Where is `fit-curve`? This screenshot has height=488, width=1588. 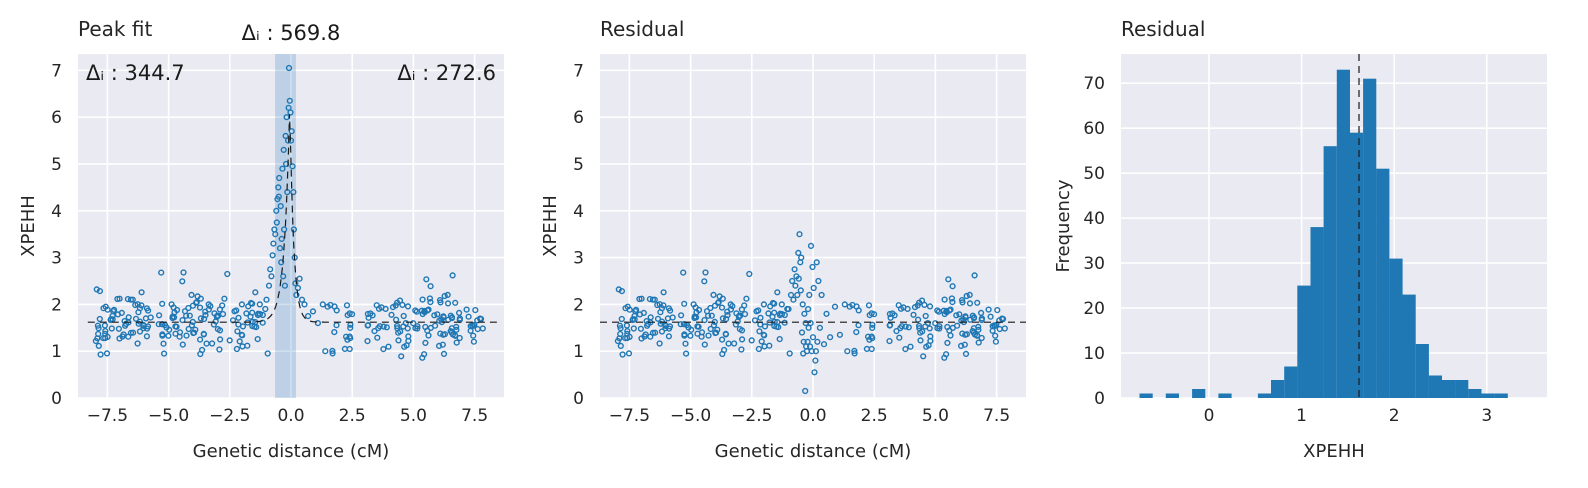 fit-curve is located at coordinates (294, 218).